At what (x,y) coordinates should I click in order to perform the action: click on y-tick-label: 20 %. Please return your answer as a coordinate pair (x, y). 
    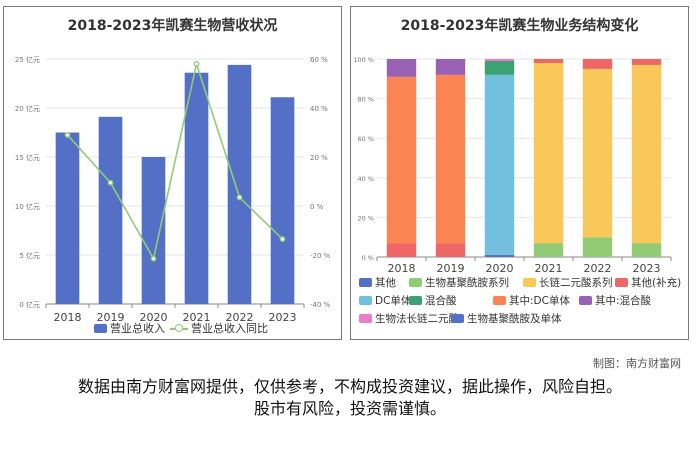
    Looking at the image, I should click on (365, 218).